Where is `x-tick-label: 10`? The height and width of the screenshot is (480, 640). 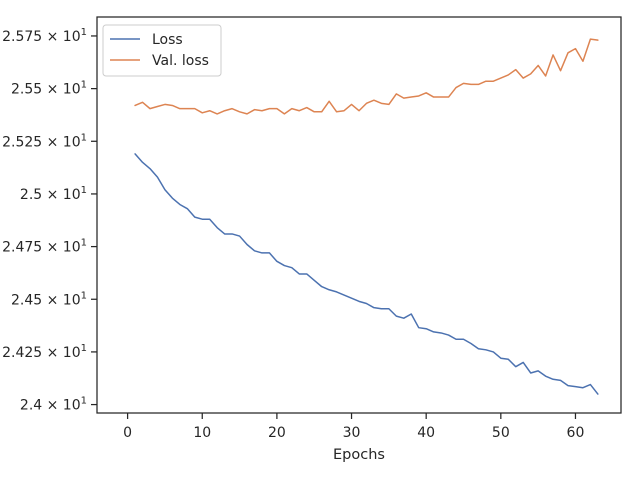
x-tick-label: 10 is located at coordinates (202, 433).